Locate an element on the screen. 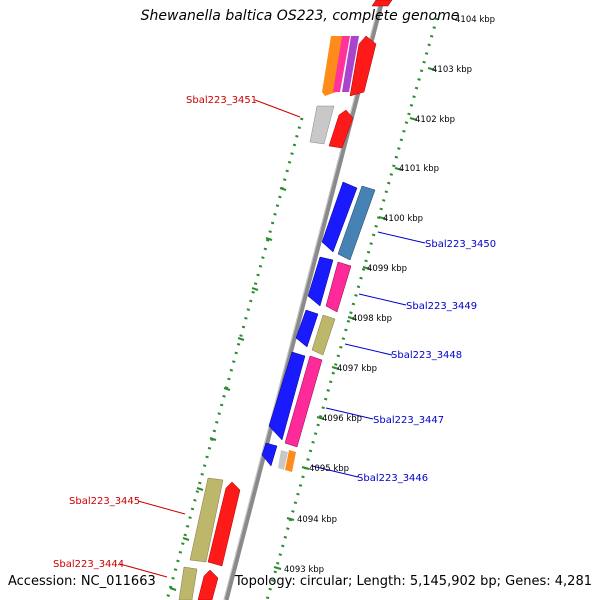 This screenshot has width=600, height=600. reverse-genes is located at coordinates (209, 538).